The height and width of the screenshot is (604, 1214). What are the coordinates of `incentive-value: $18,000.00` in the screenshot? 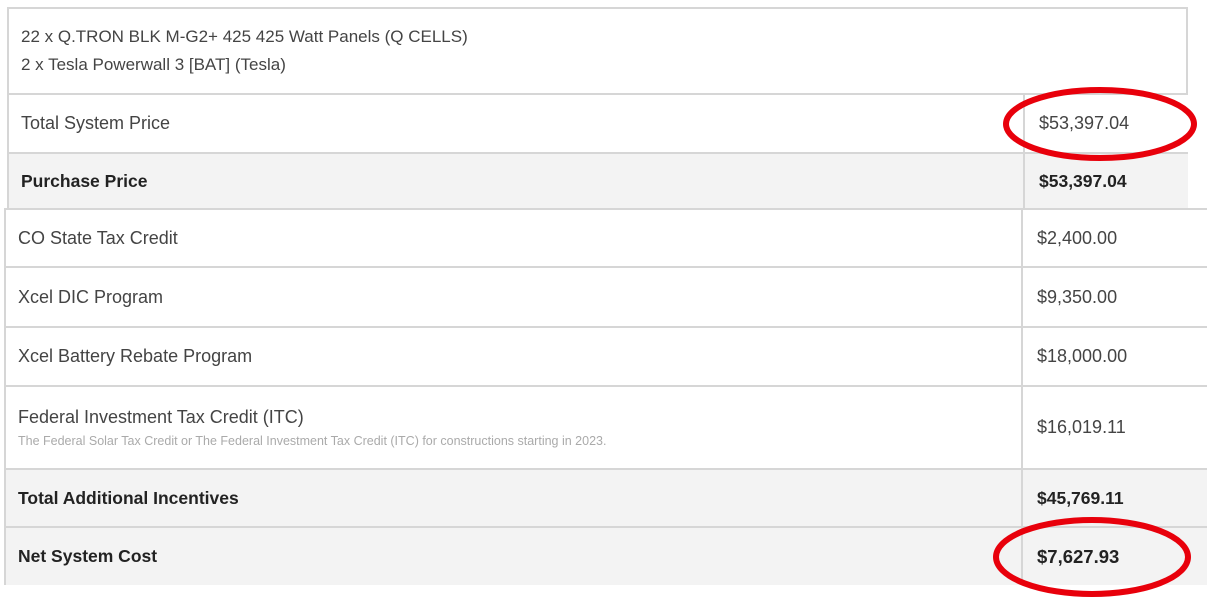 It's located at (1114, 356).